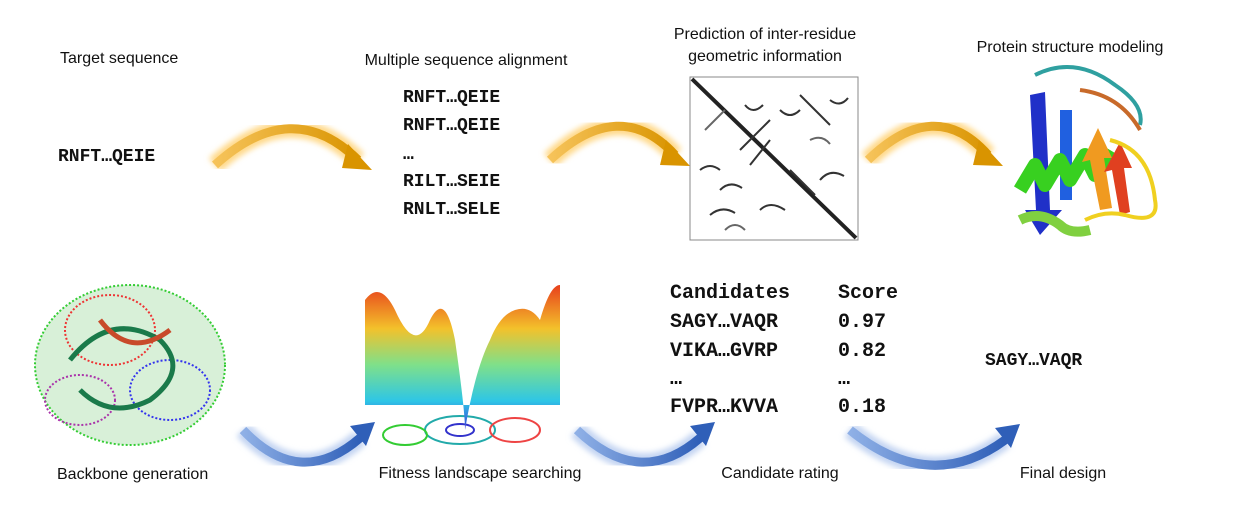 Image resolution: width=1244 pixels, height=515 pixels. I want to click on score: 0.82, so click(862, 351).